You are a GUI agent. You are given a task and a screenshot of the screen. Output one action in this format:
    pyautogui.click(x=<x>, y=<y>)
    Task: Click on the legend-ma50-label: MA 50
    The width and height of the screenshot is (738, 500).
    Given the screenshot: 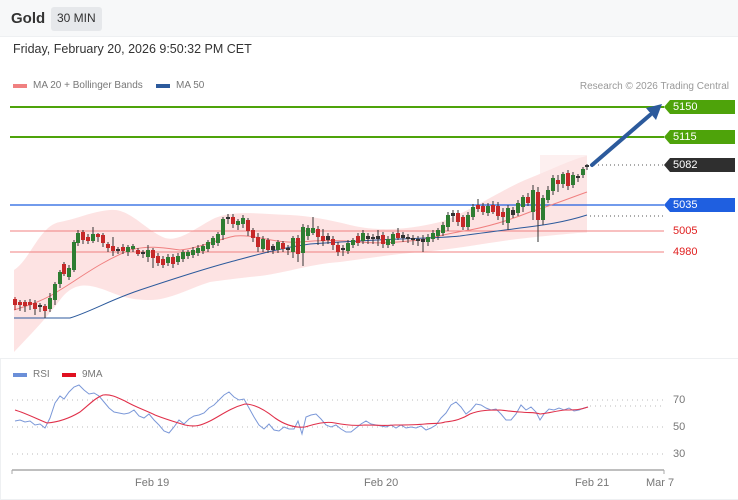 What is the action you would take?
    pyautogui.click(x=190, y=85)
    